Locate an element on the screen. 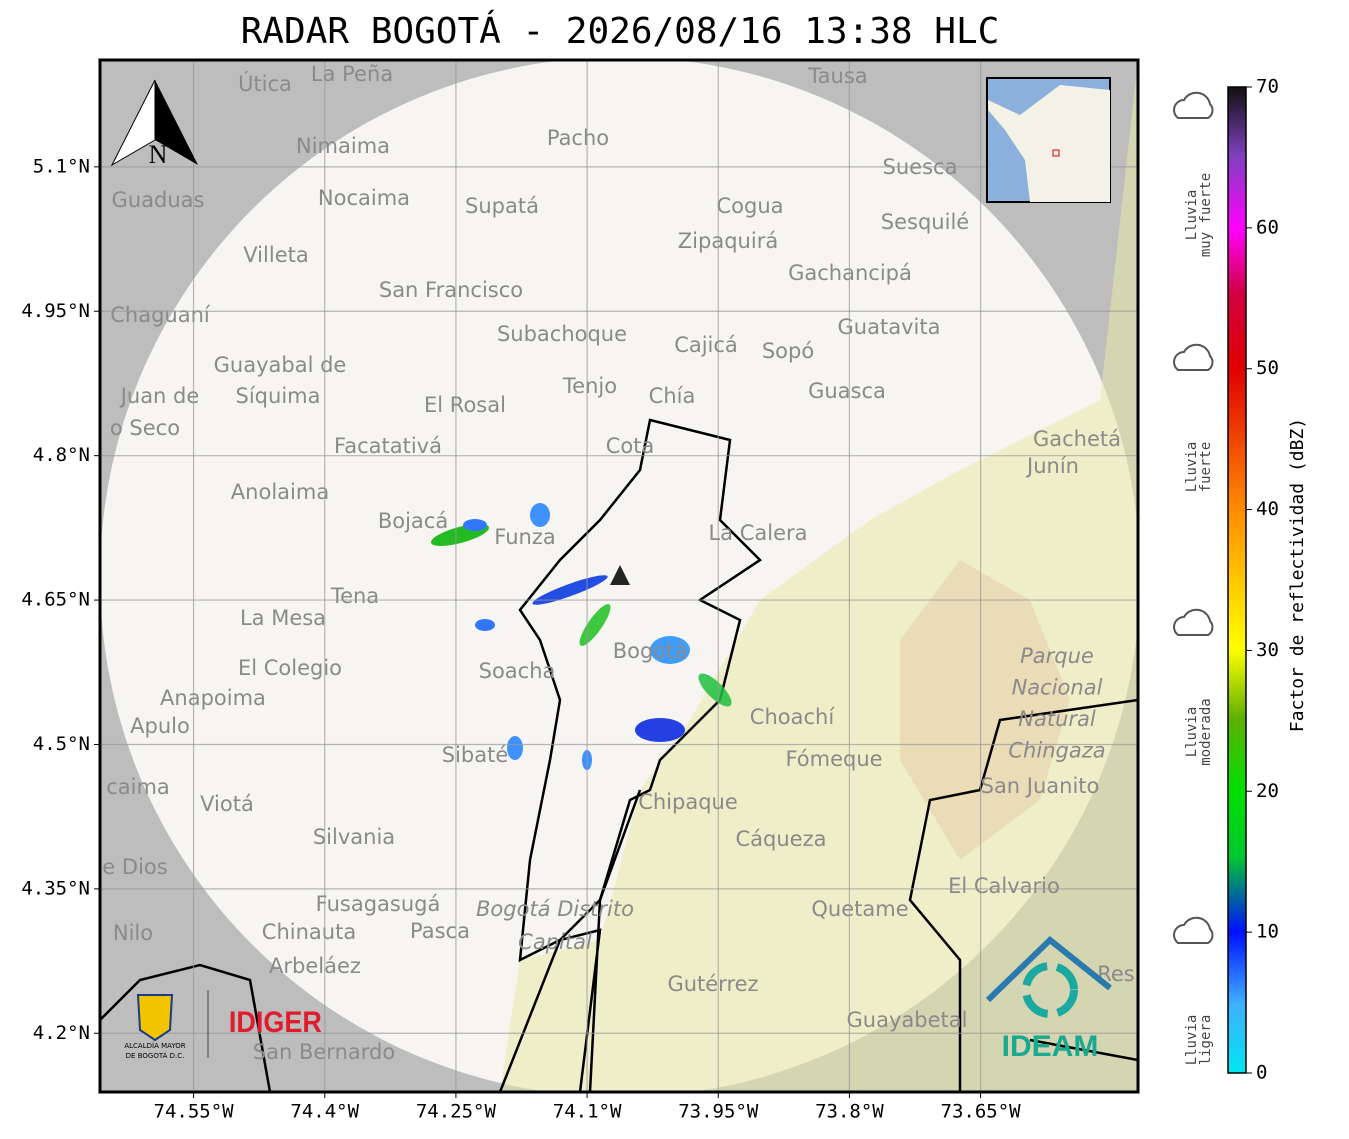 Image resolution: width=1349 pixels, height=1139 pixels. place-label: El Rosal is located at coordinates (465, 405).